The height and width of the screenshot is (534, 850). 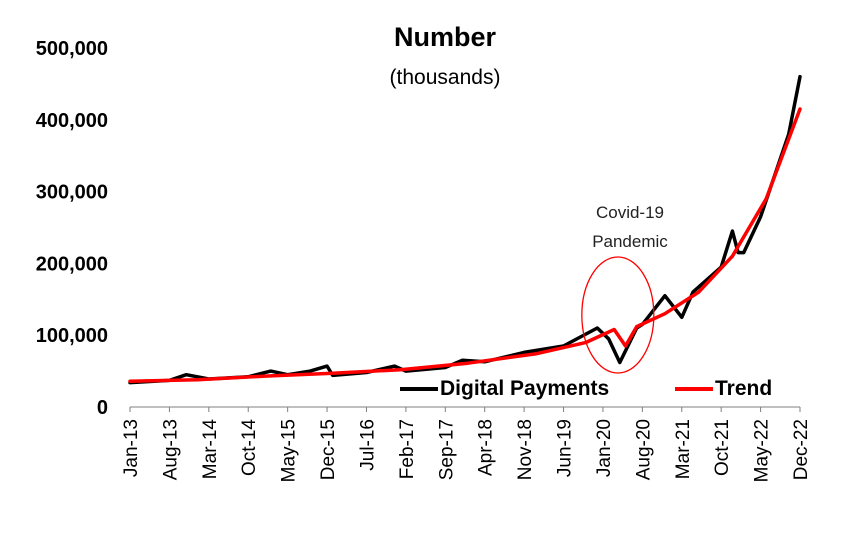 What do you see at coordinates (249, 447) in the screenshot?
I see `x-tick-label: Oct-14` at bounding box center [249, 447].